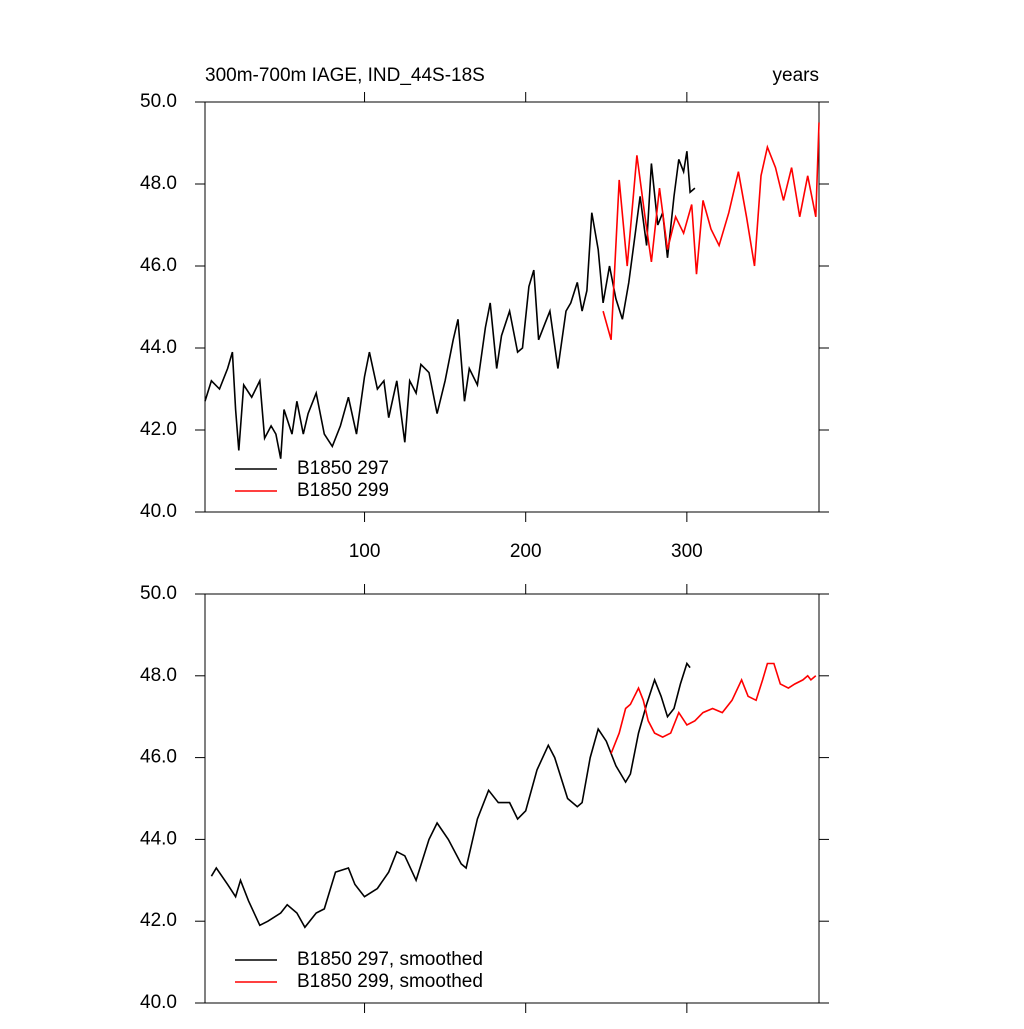 The image size is (1024, 1029). Describe the element at coordinates (343, 490) in the screenshot. I see `legend-label: B1850 299` at that location.